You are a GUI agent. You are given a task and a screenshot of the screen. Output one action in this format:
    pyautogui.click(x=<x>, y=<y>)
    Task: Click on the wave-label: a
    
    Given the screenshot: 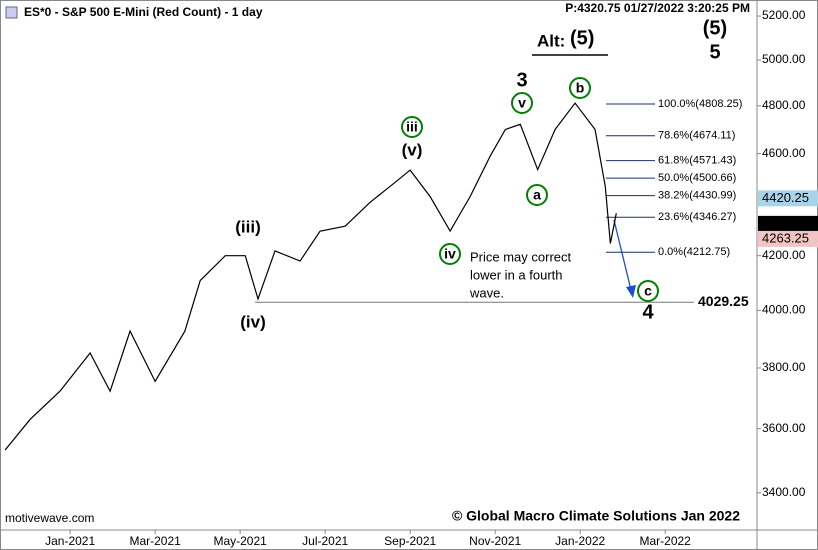 What is the action you would take?
    pyautogui.click(x=537, y=195)
    